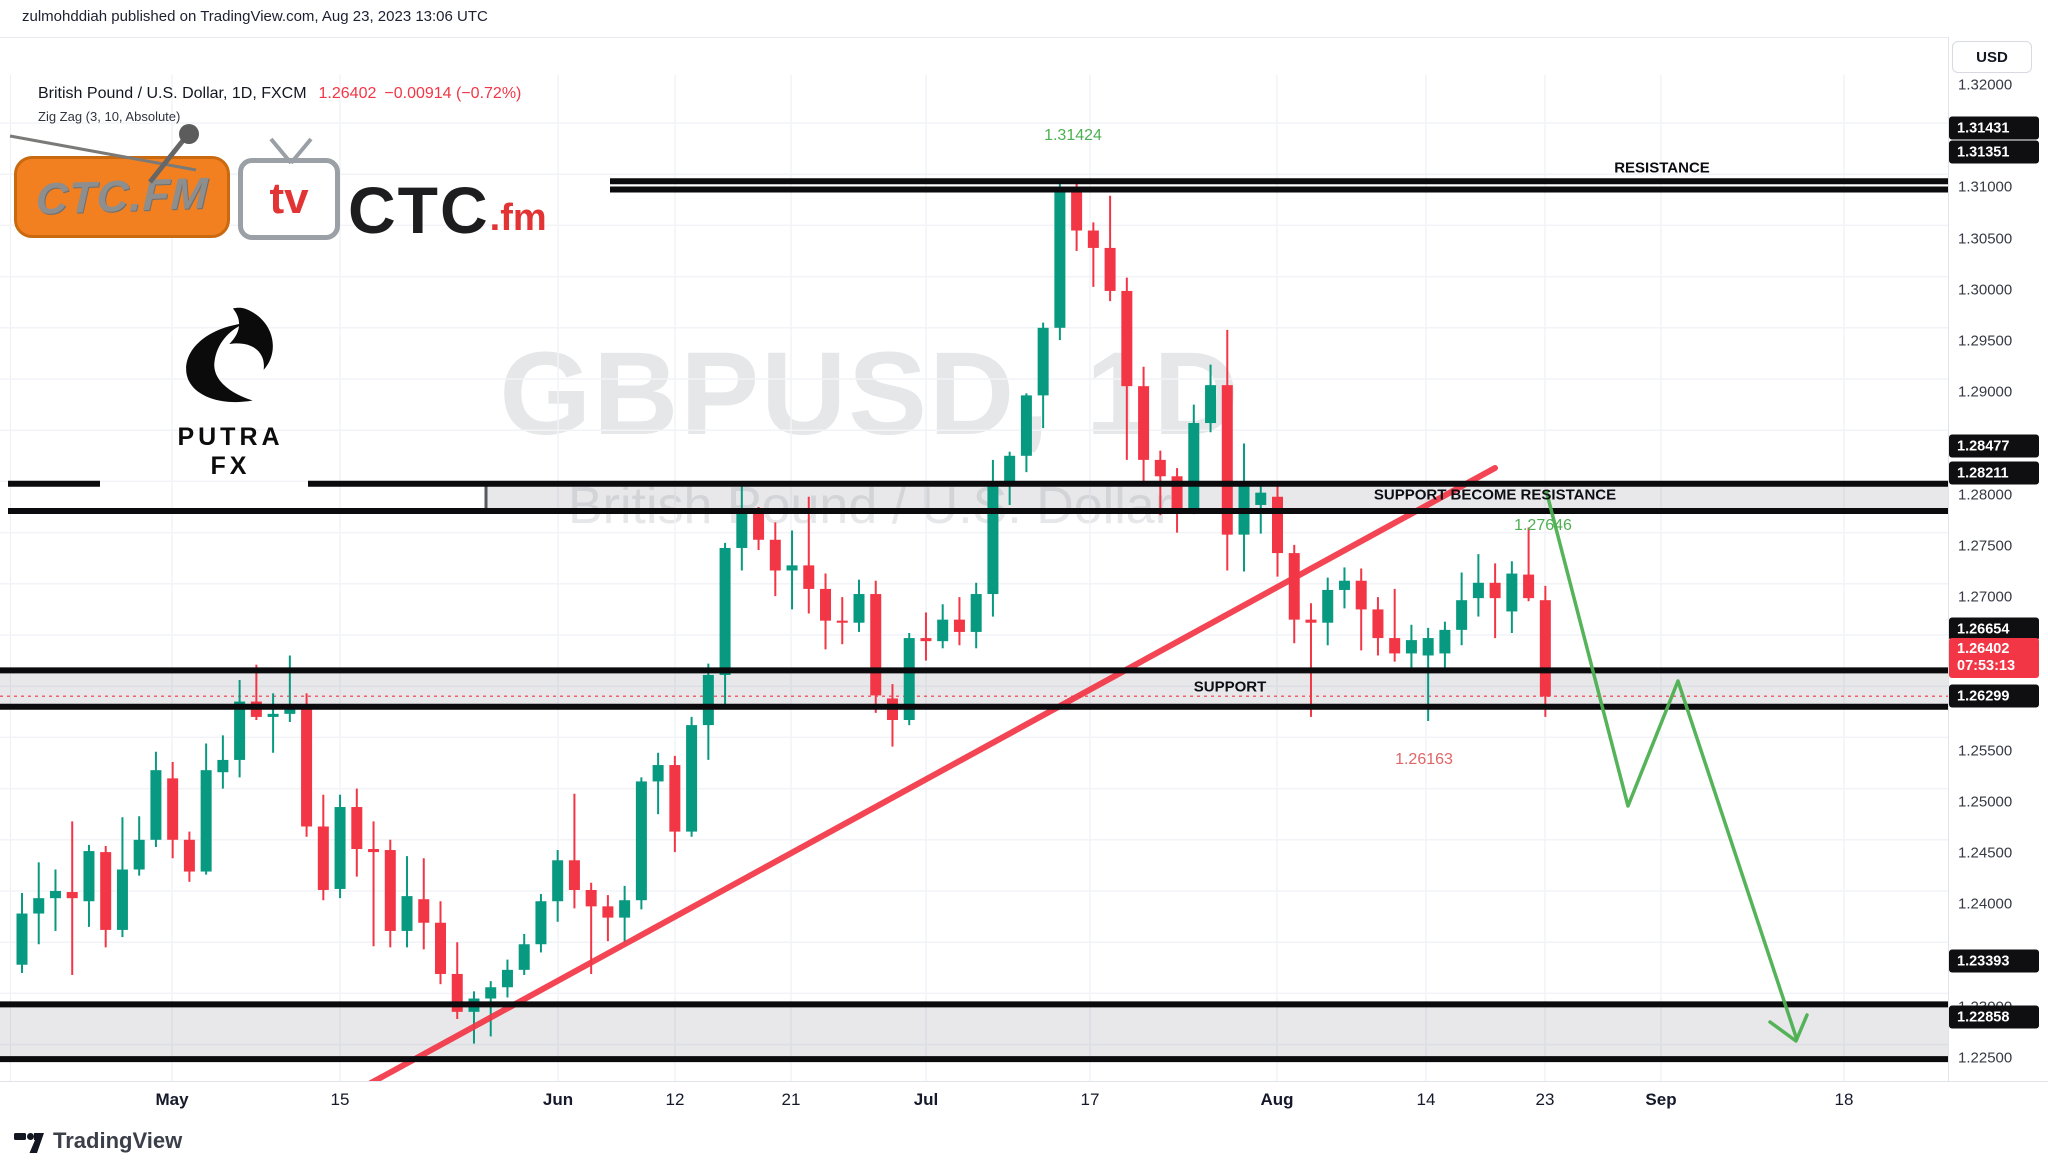  Describe the element at coordinates (109, 116) in the screenshot. I see `indicator-label: Zig Zag (3, 10, Absolute)` at that location.